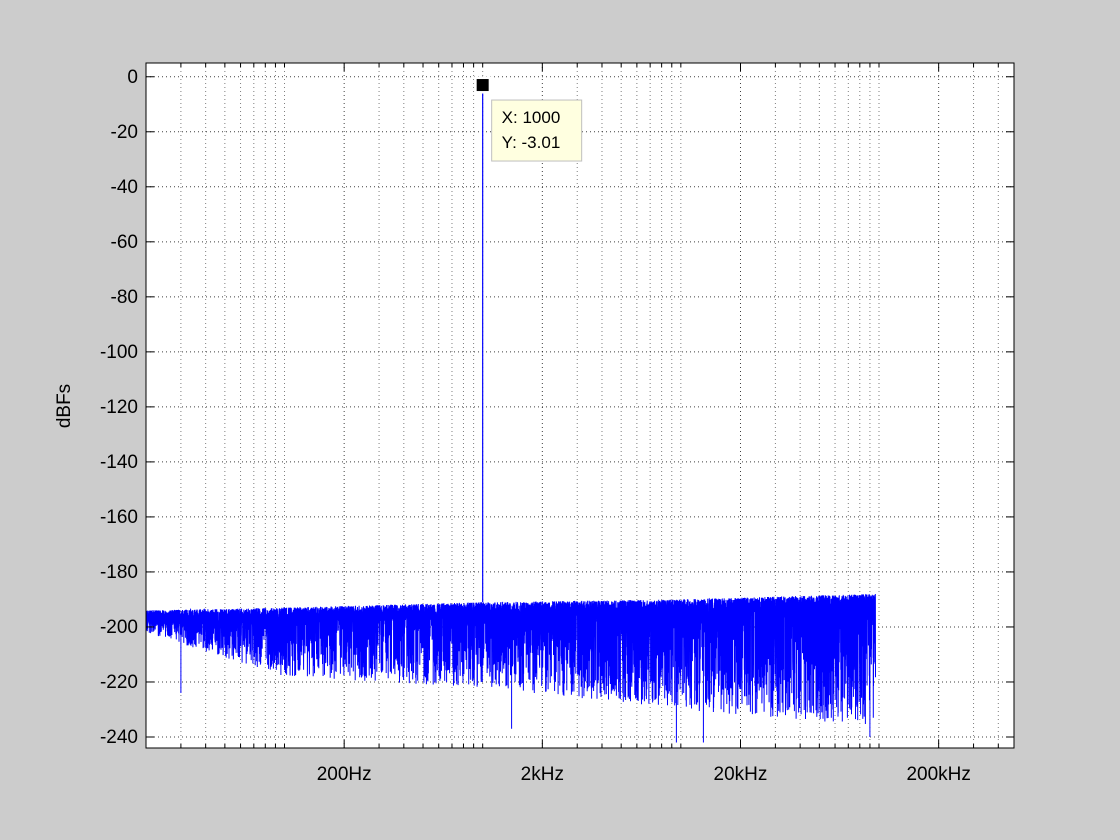  What do you see at coordinates (644, 774) in the screenshot?
I see `x-tick-labels: 200Hz 2kHz 20kHz 200kHz` at bounding box center [644, 774].